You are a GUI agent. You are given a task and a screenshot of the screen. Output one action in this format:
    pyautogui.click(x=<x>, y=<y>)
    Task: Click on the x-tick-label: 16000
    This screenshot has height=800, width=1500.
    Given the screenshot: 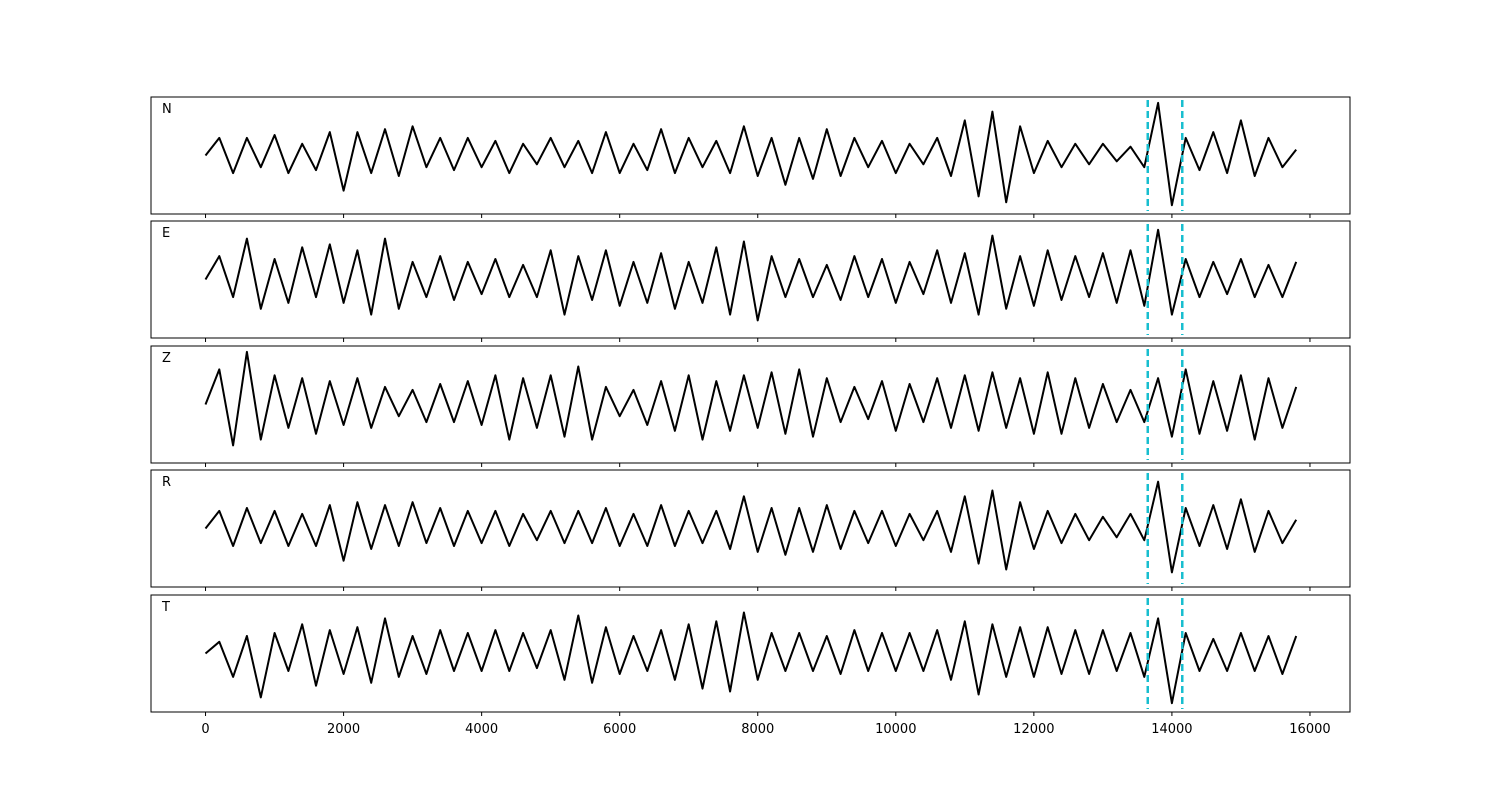 What is the action you would take?
    pyautogui.click(x=1309, y=729)
    